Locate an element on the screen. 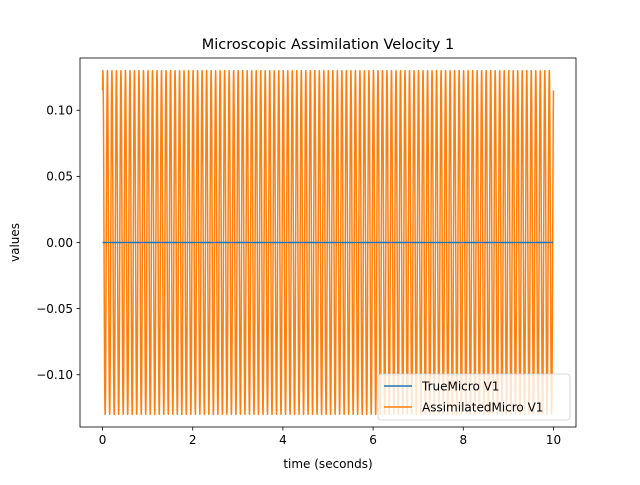 The width and height of the screenshot is (640, 485). legend: TrueMicro V1 AssimilatedMicro V1 is located at coordinates (474, 397).